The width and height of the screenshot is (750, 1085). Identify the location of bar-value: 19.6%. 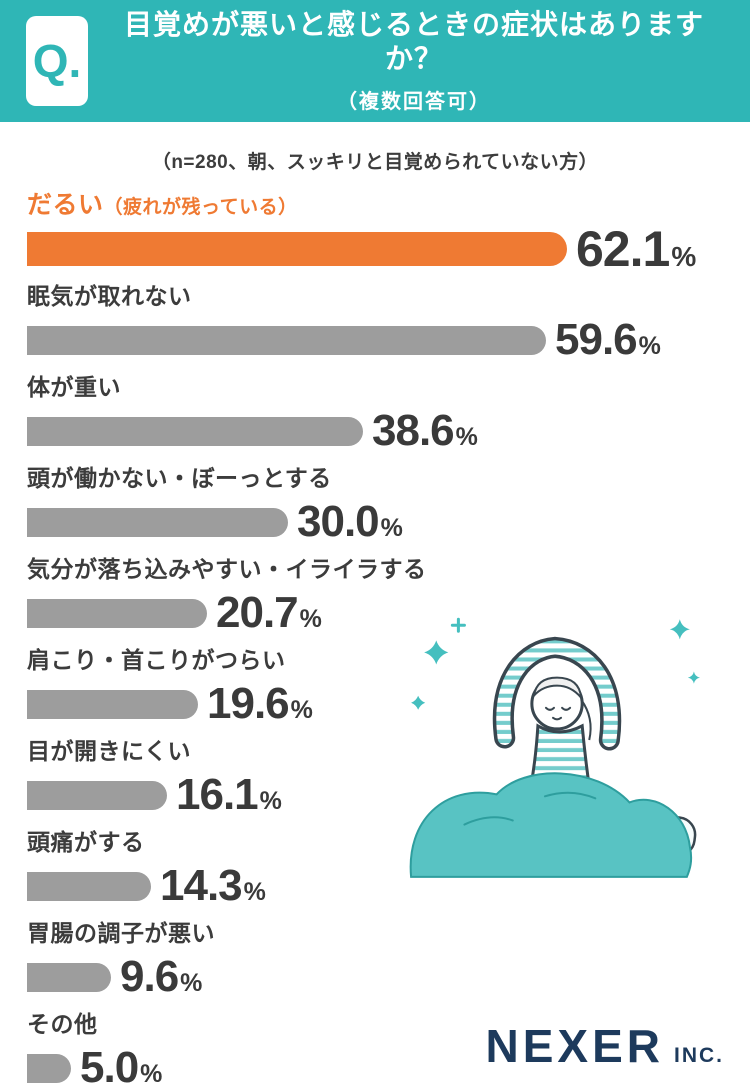
(260, 704).